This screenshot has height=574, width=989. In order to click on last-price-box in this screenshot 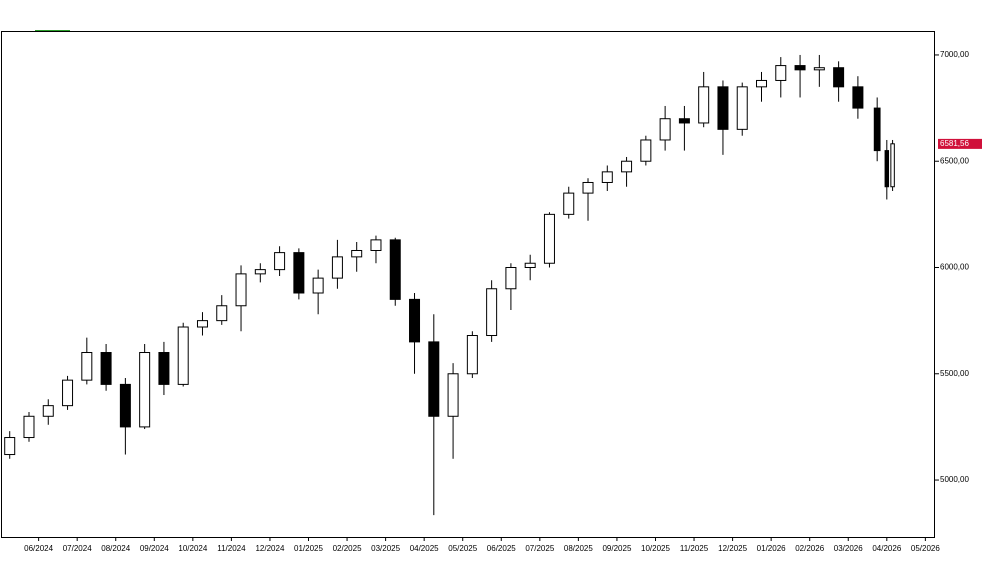, I will do `click(960, 143)`.